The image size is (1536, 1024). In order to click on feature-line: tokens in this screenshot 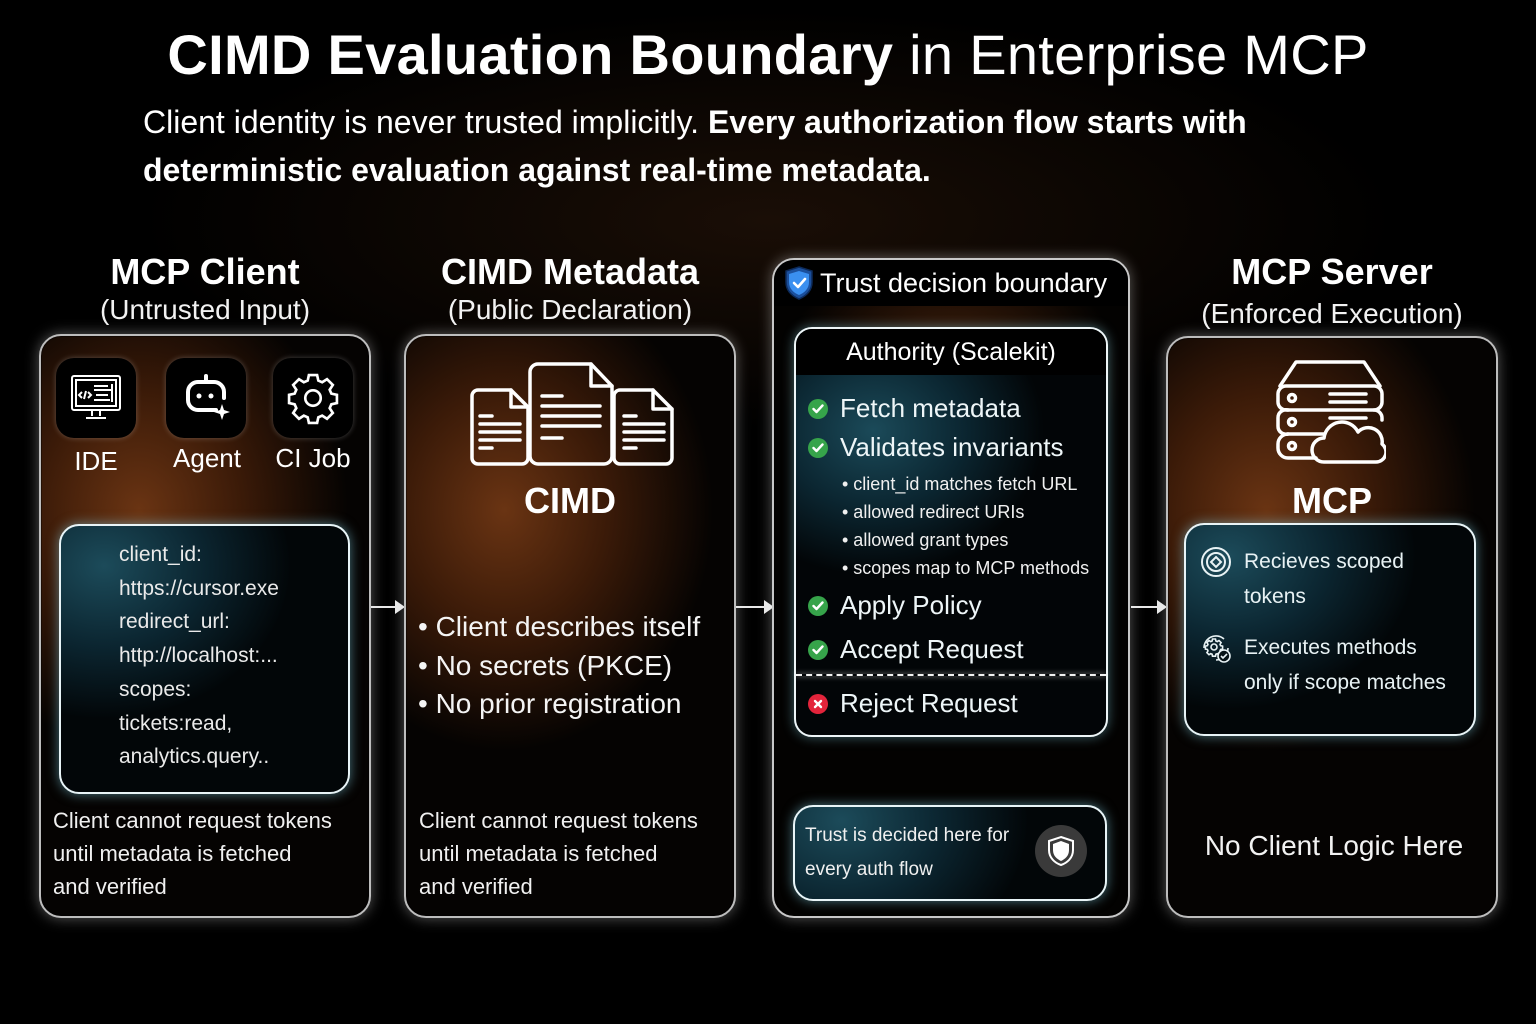, I will do `click(1275, 596)`.